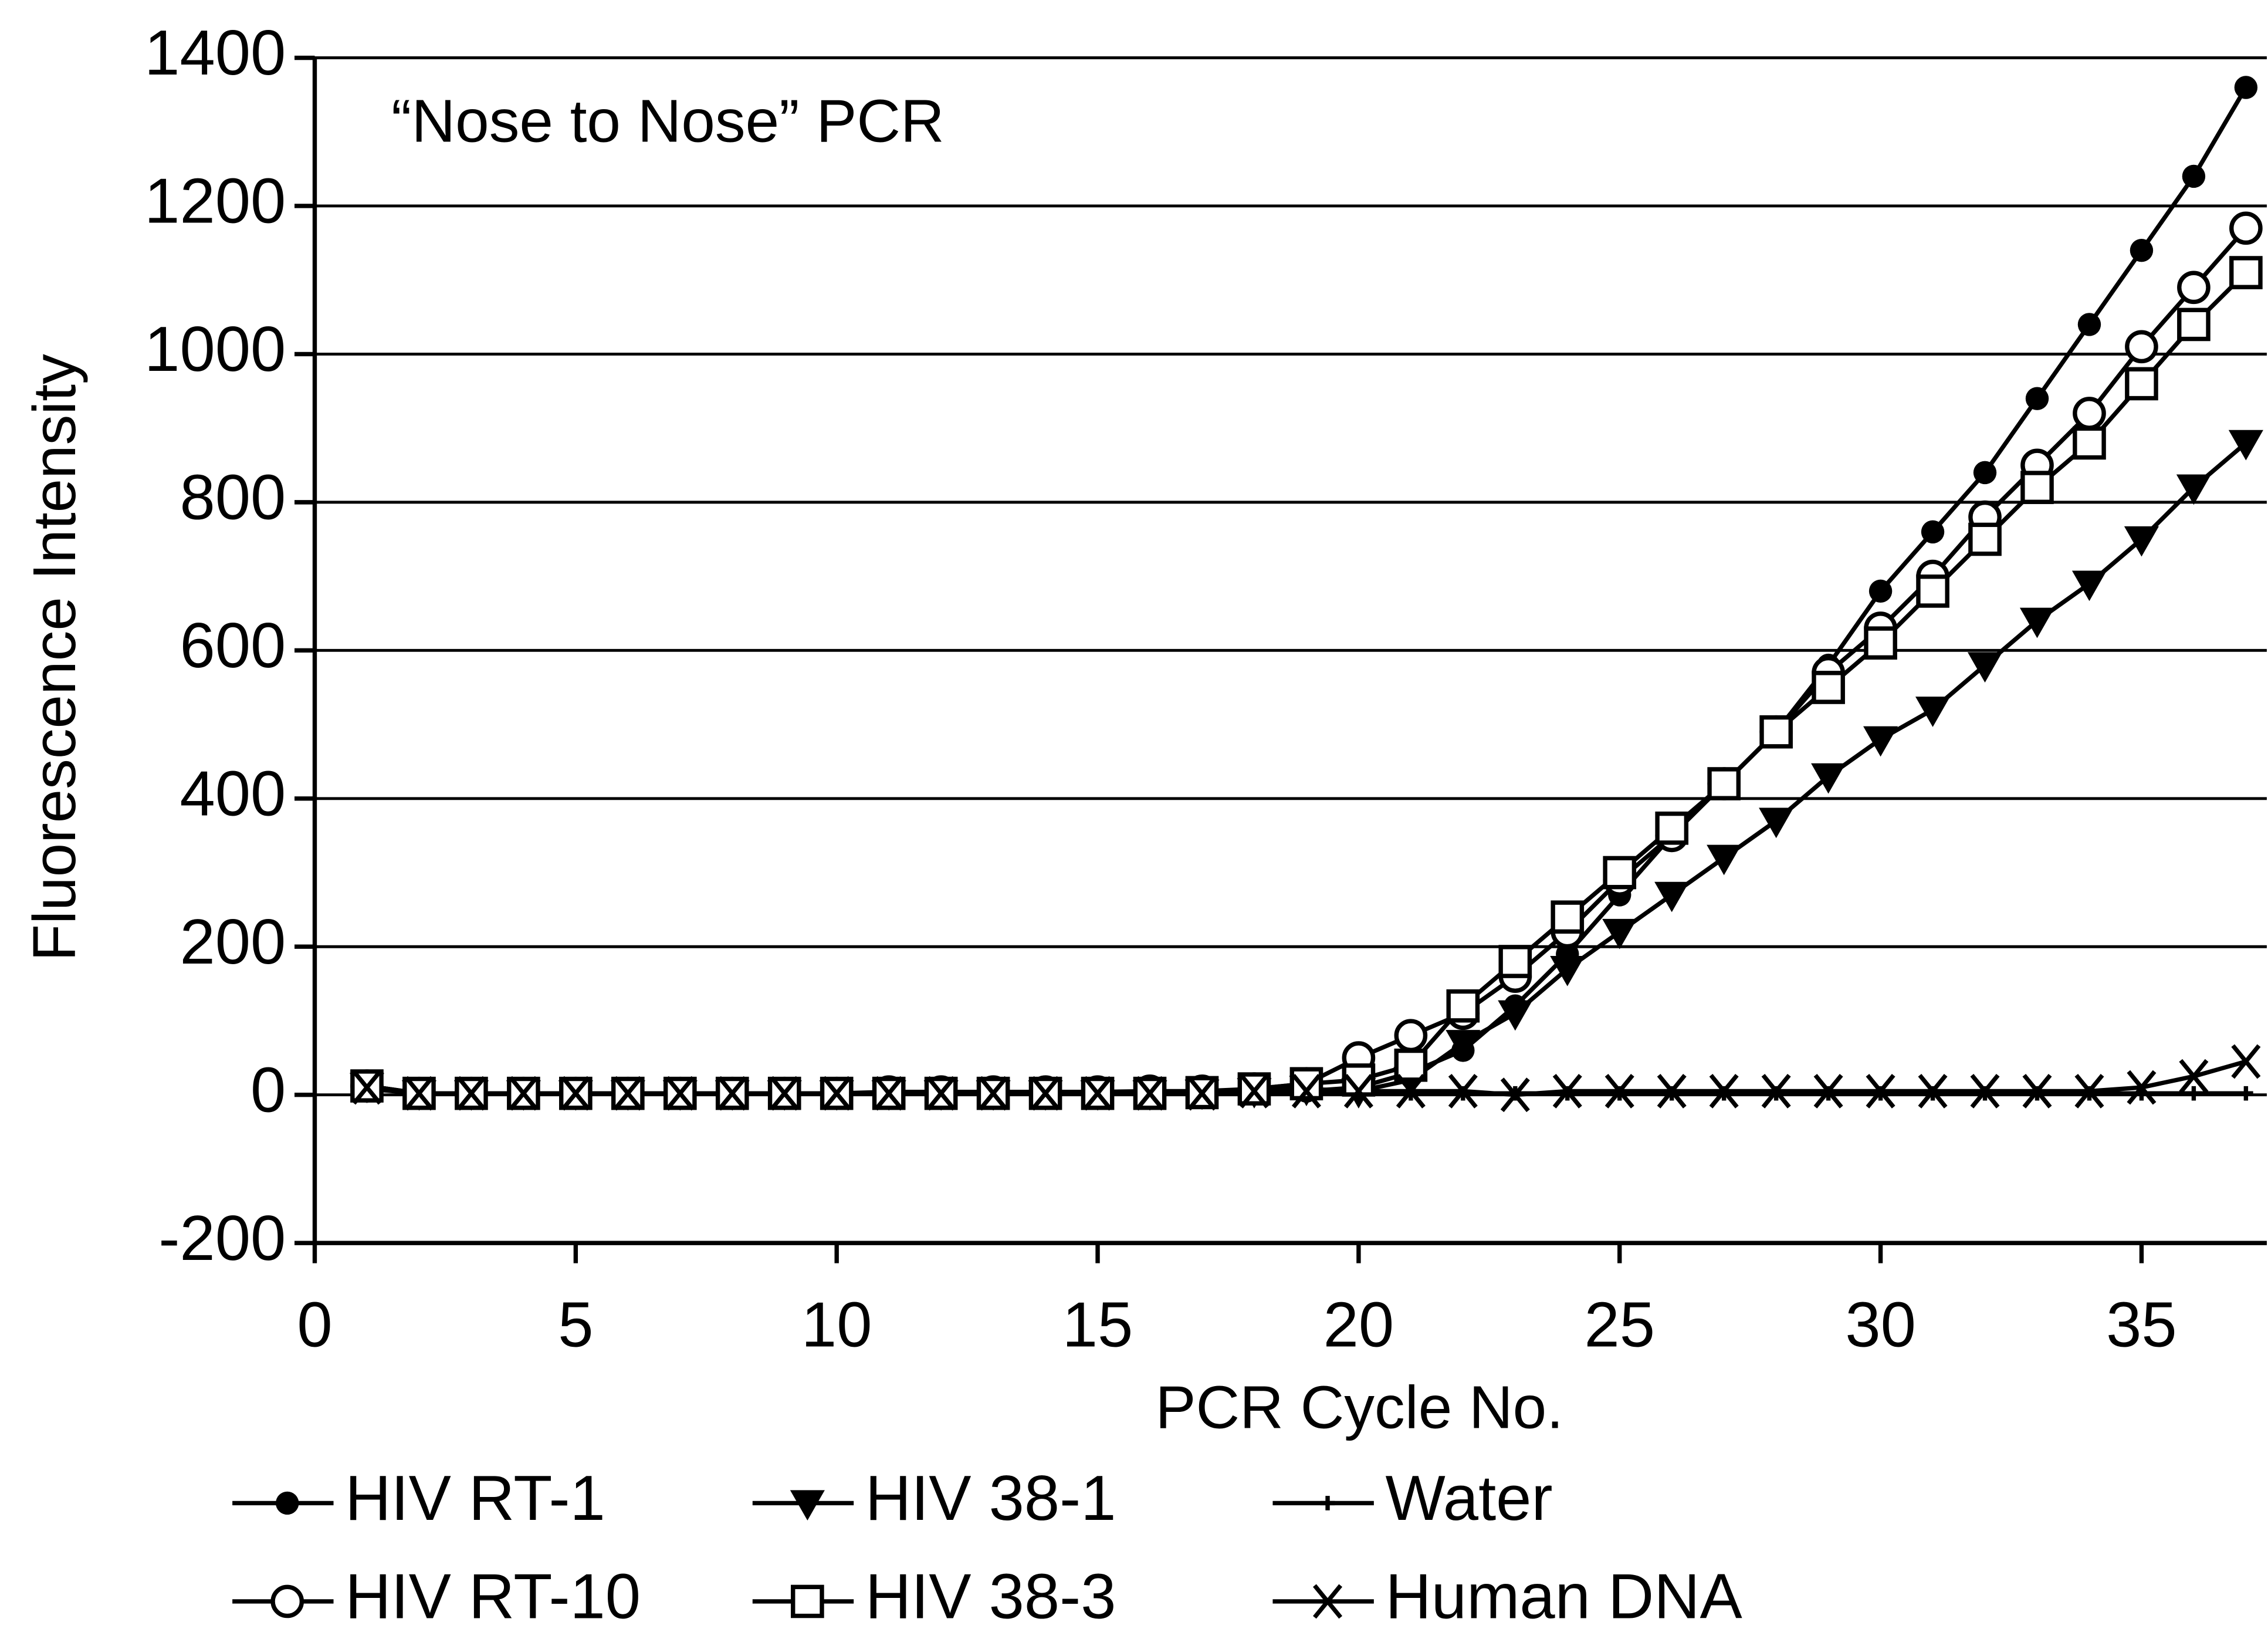 The width and height of the screenshot is (2268, 1639). I want to click on x-tick-label: 30, so click(1880, 1324).